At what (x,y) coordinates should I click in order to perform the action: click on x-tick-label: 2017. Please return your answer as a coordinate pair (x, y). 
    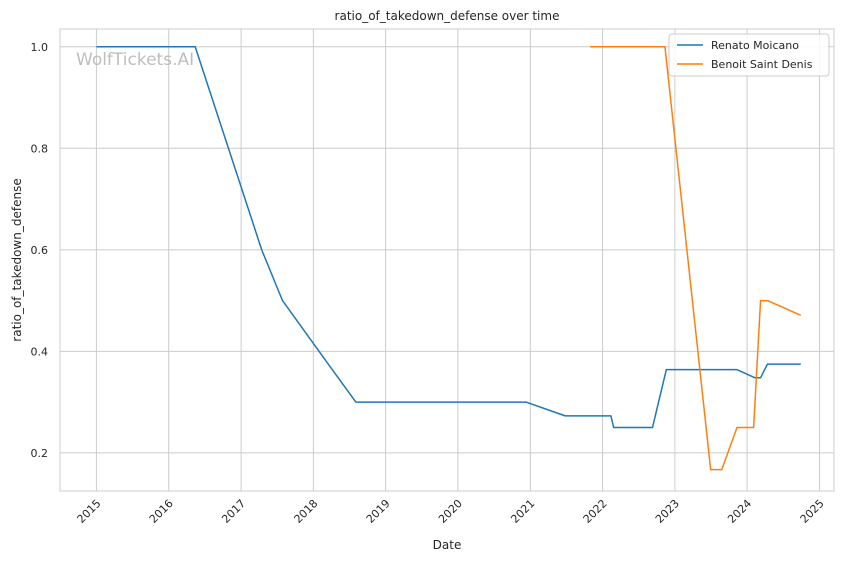
    Looking at the image, I should click on (233, 511).